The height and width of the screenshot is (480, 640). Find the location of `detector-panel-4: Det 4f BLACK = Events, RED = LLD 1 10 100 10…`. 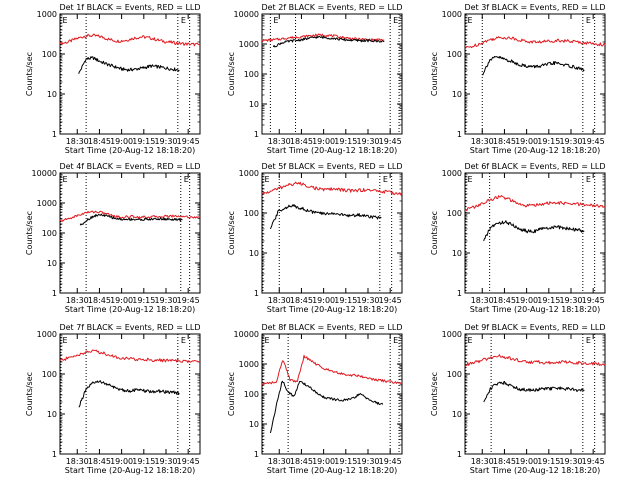

detector-panel-4: Det 4f BLACK = Events, RED = LLD 1 10 100 10… is located at coordinates (113, 238).